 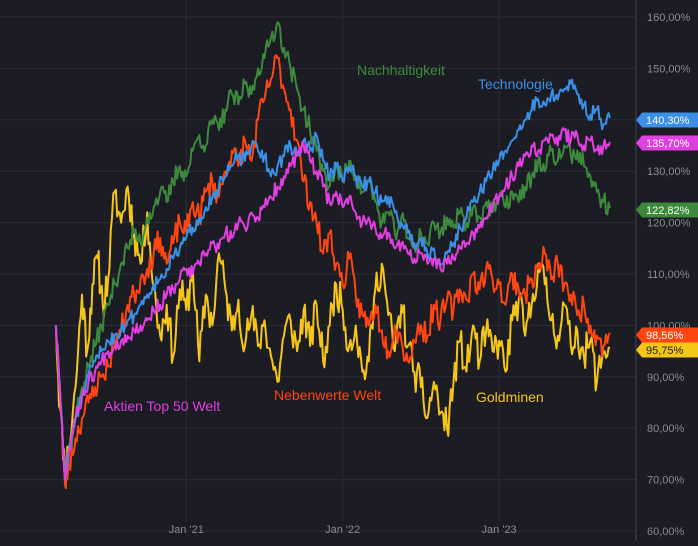 What do you see at coordinates (668, 275) in the screenshot?
I see `y-tick-label: 110,00%` at bounding box center [668, 275].